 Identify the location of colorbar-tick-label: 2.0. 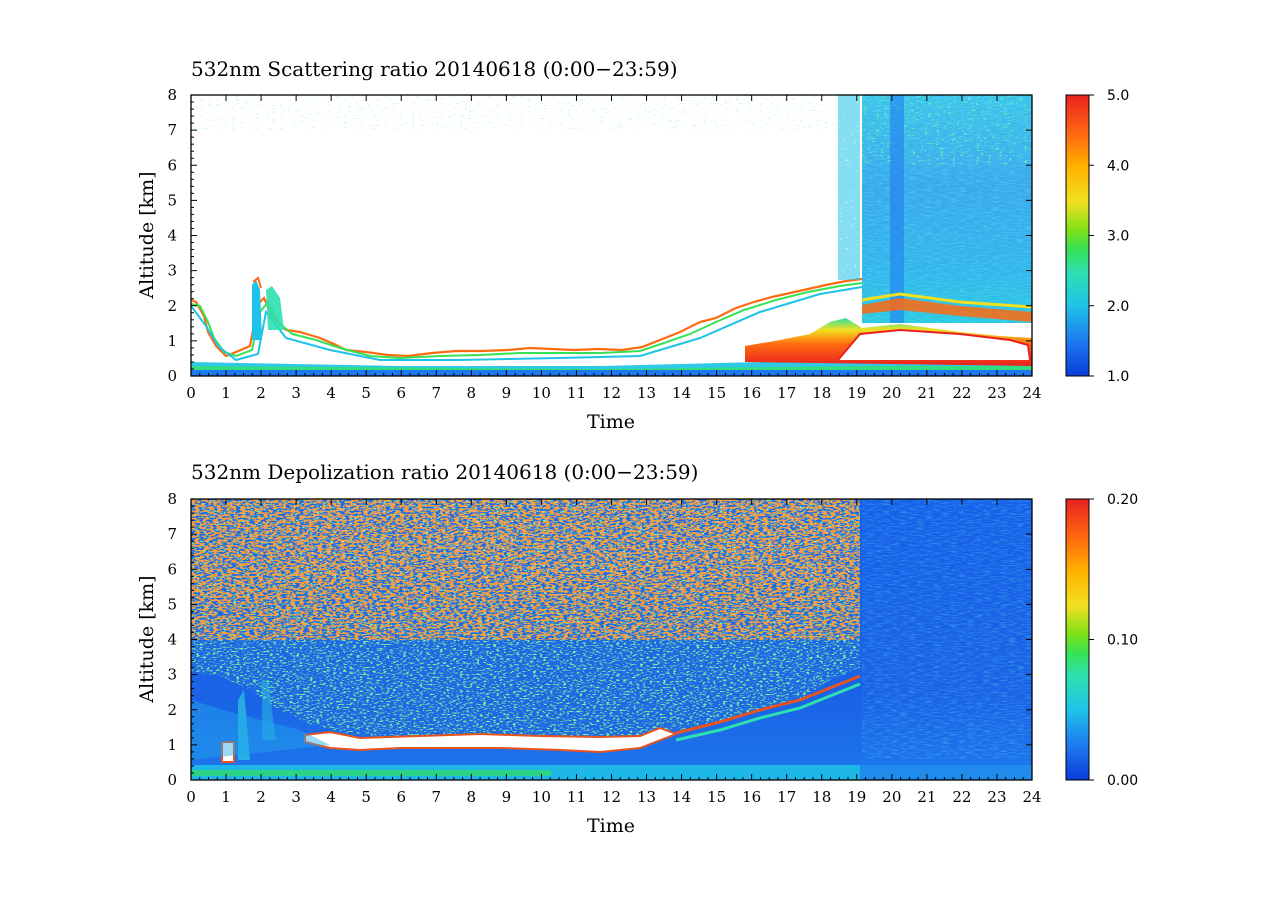
(1118, 307).